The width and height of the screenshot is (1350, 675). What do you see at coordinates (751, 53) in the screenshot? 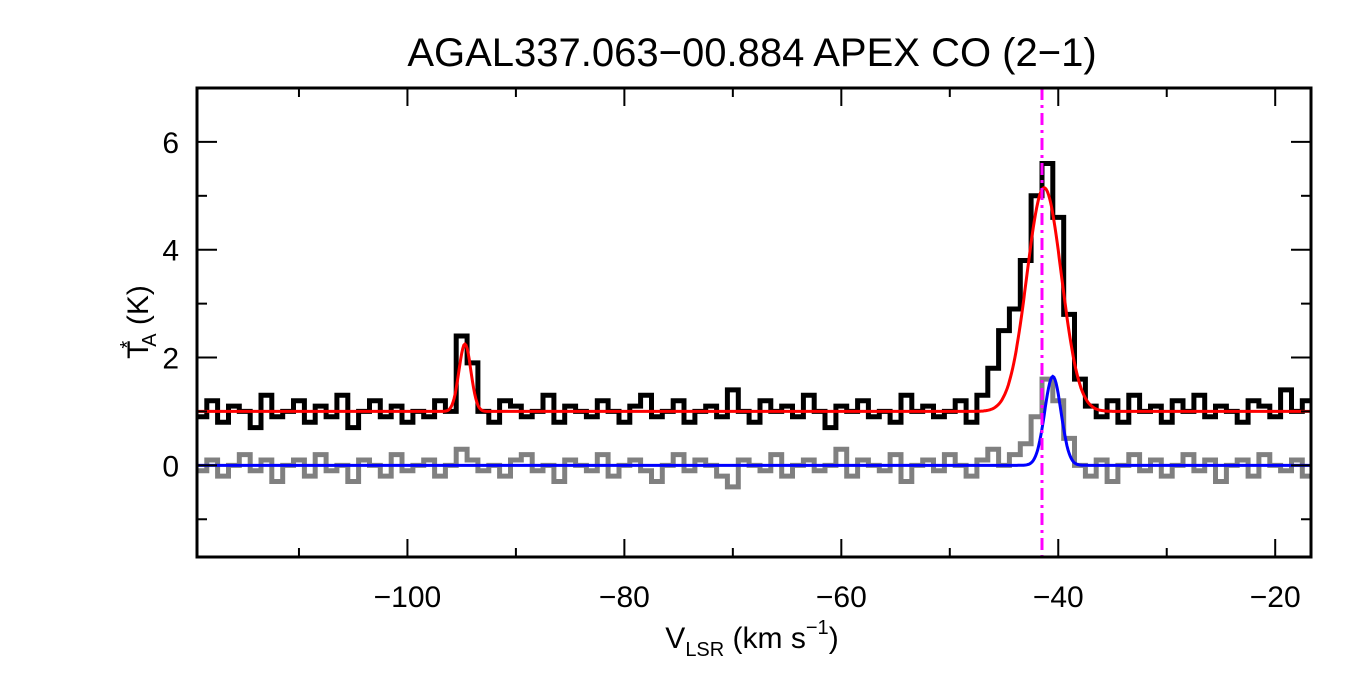
I see `chart-title: AGAL337.063−00.884 APEX CO (2−1)` at bounding box center [751, 53].